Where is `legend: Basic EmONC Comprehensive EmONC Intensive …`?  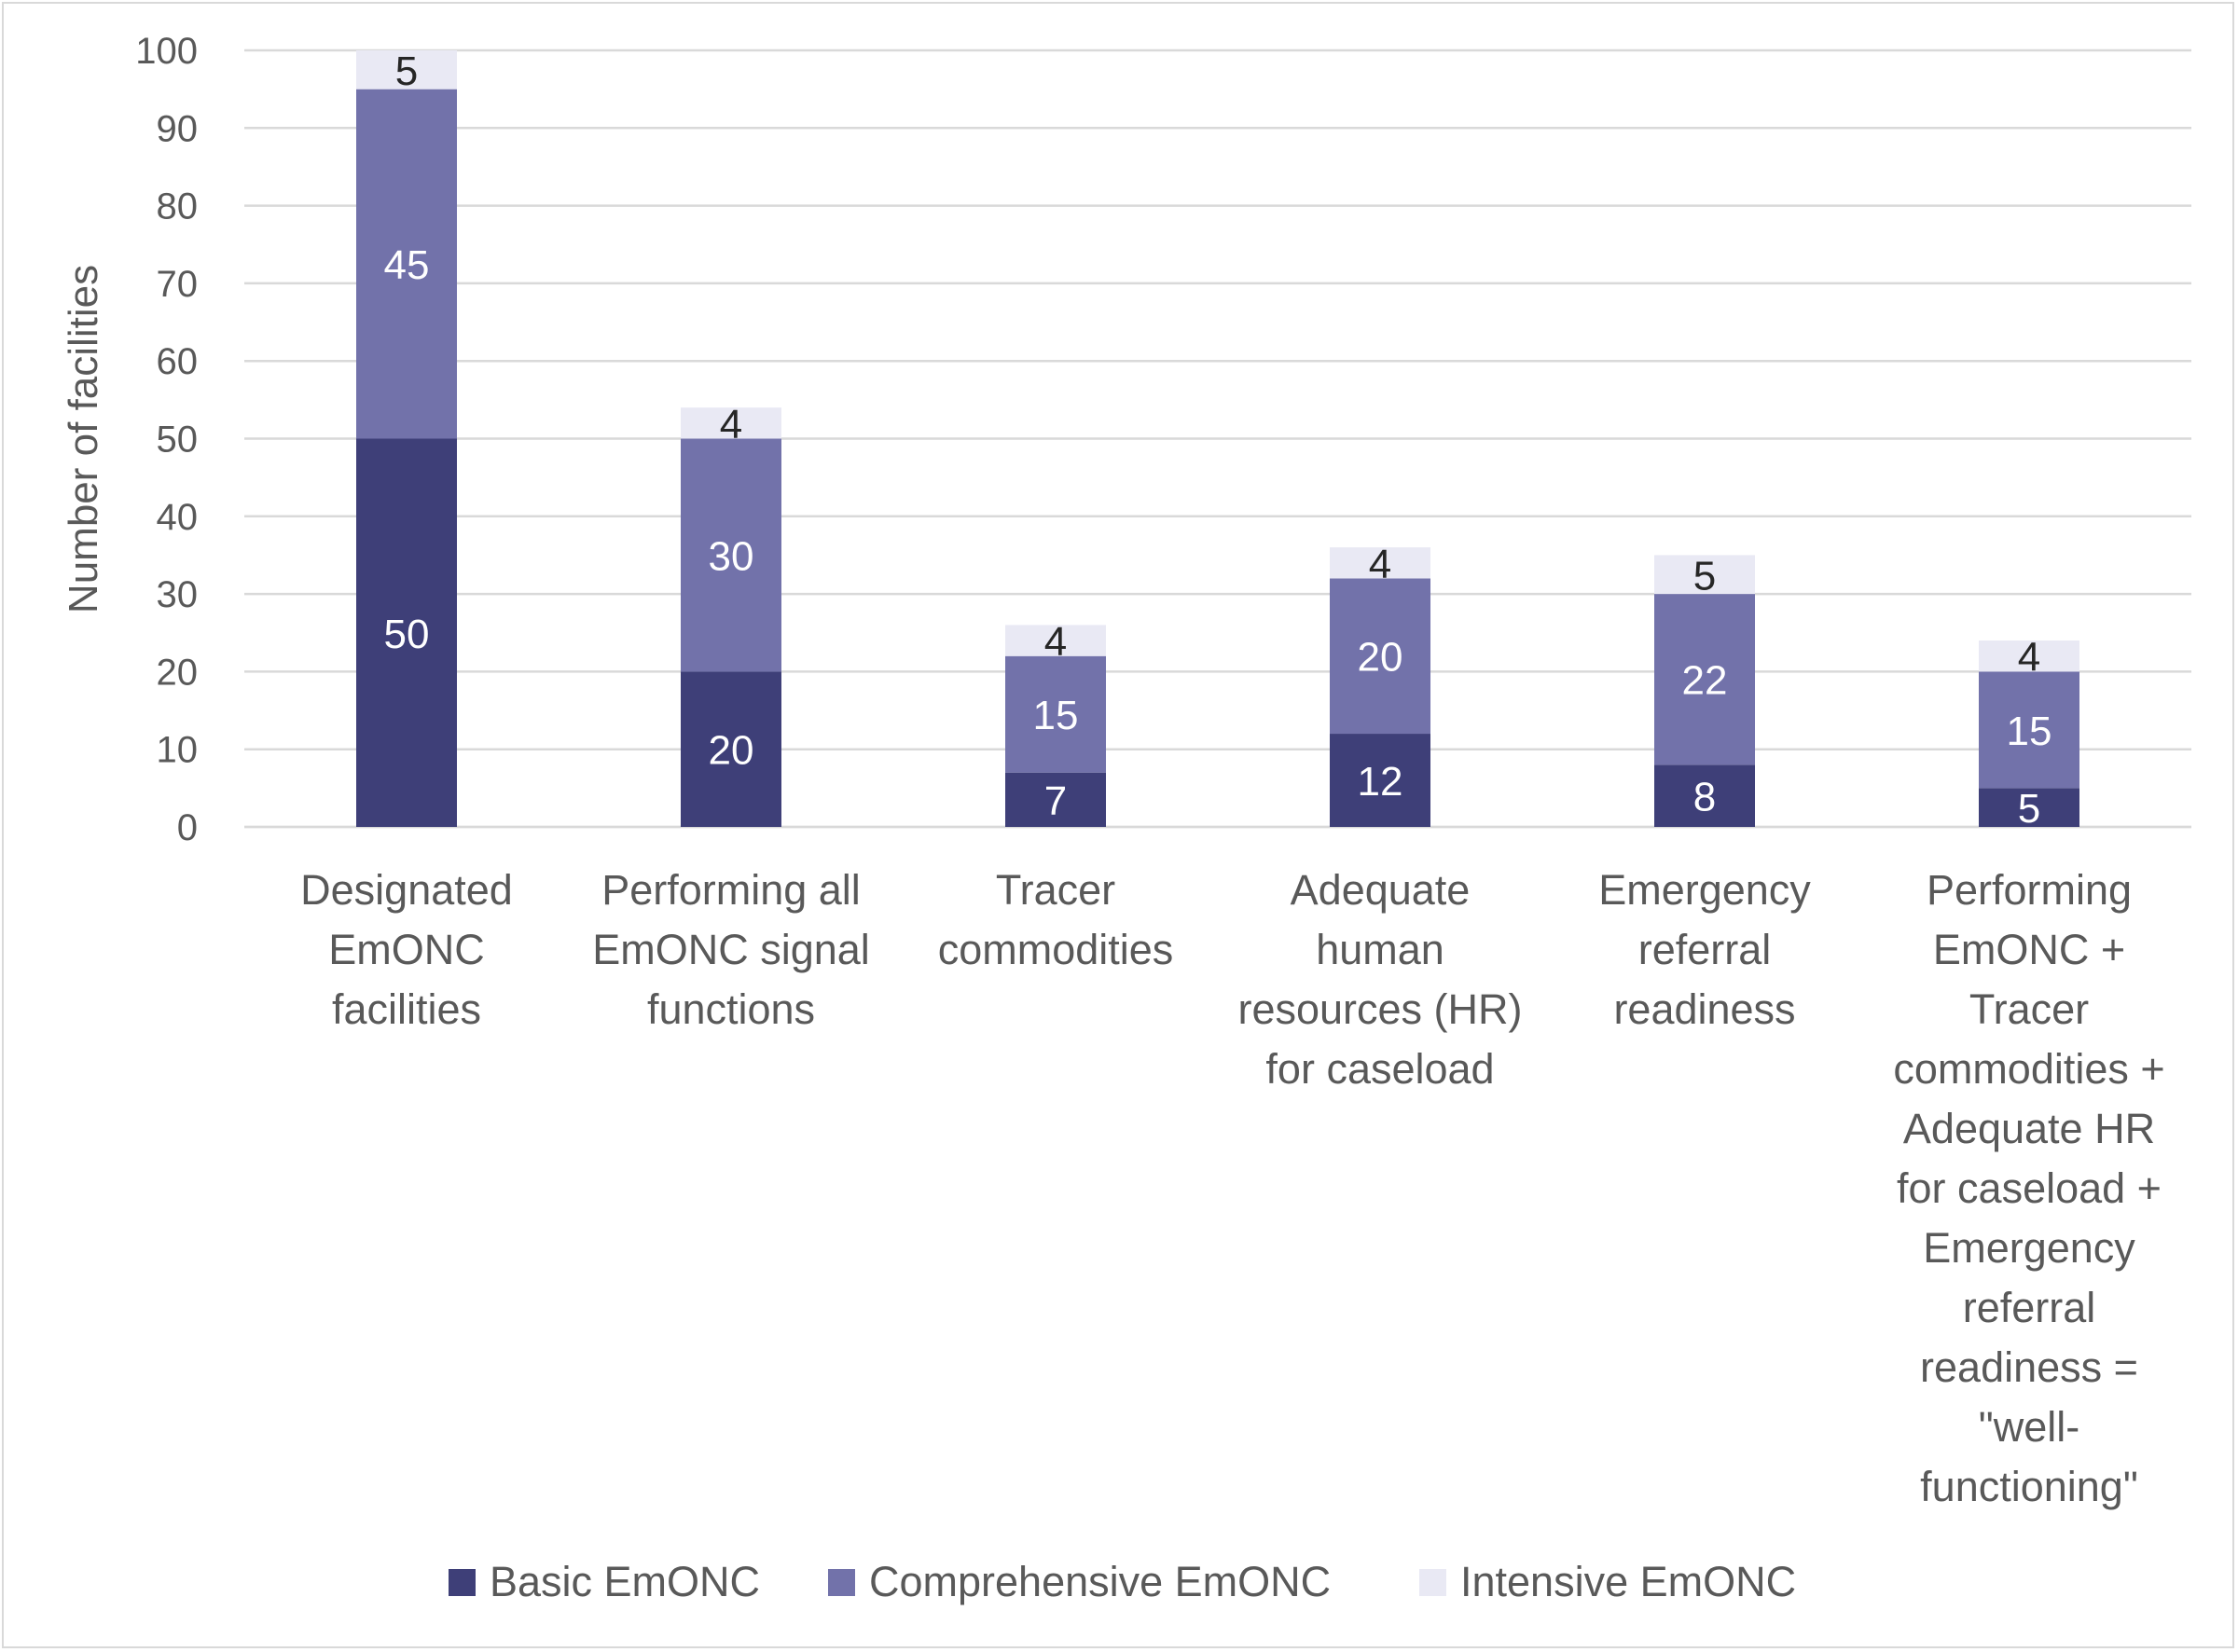 legend: Basic EmONC Comprehensive EmONC Intensive … is located at coordinates (1123, 1581).